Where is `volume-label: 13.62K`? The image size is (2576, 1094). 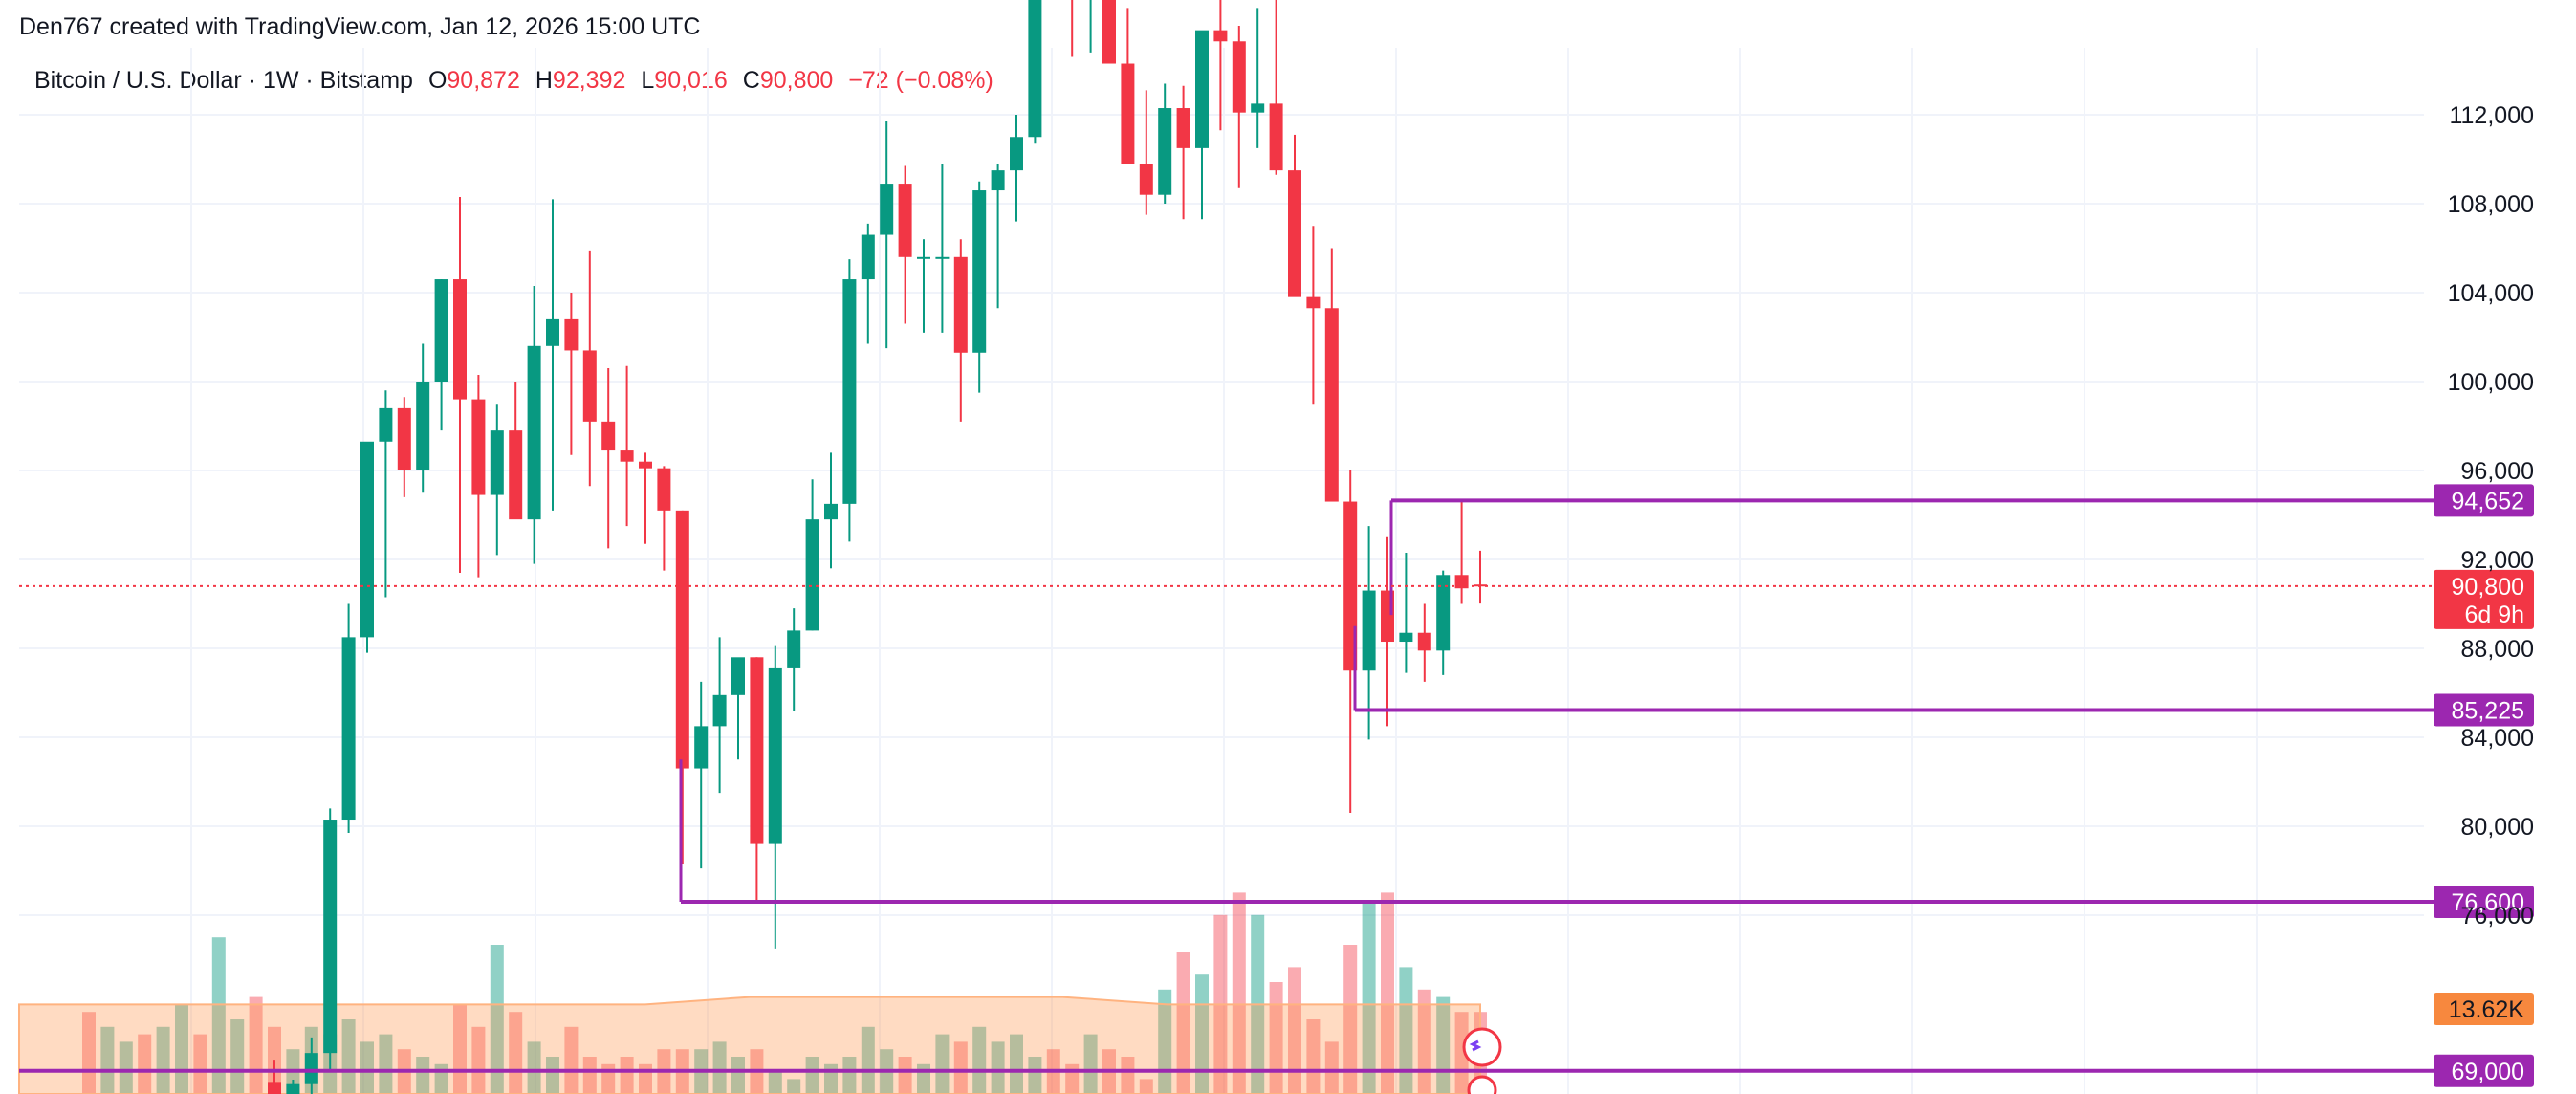 volume-label: 13.62K is located at coordinates (2487, 1009).